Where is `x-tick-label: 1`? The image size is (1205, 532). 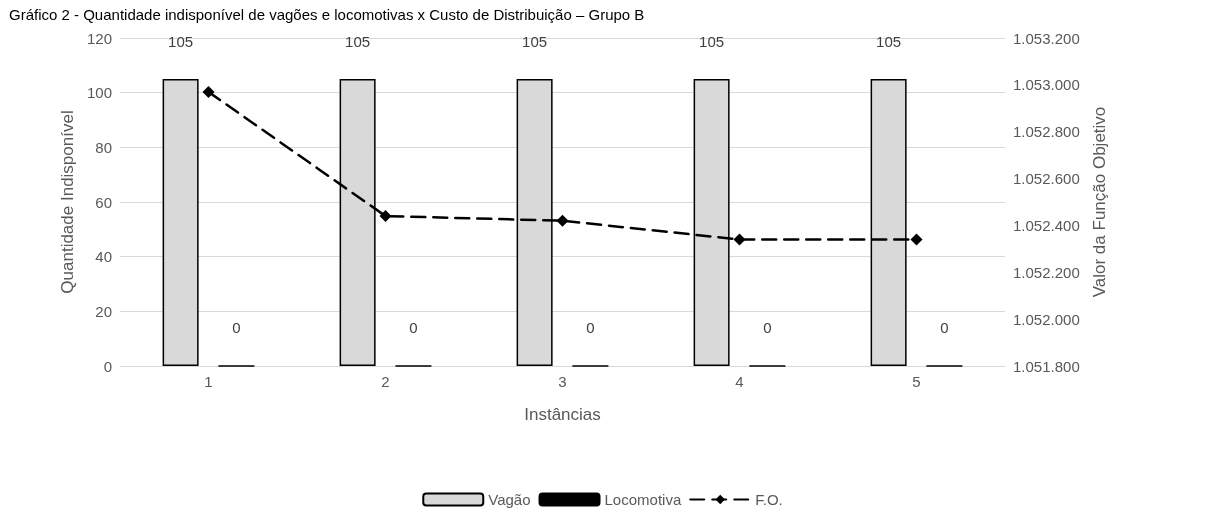
x-tick-label: 1 is located at coordinates (208, 381).